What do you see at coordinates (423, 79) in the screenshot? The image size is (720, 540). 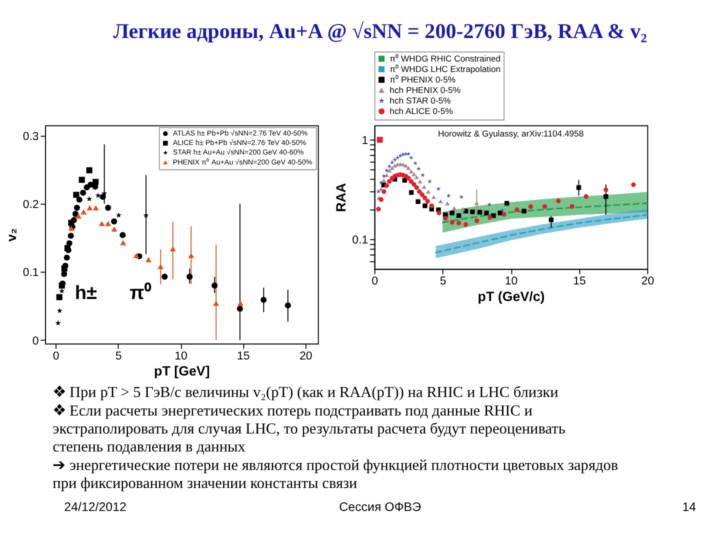 I see `legend-label: π⁰ PHENIX 0-5%` at bounding box center [423, 79].